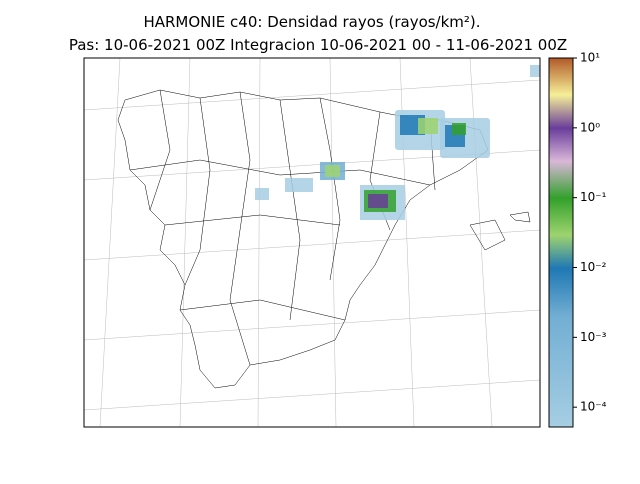  What do you see at coordinates (397, 142) in the screenshot?
I see `lightning-areas` at bounding box center [397, 142].